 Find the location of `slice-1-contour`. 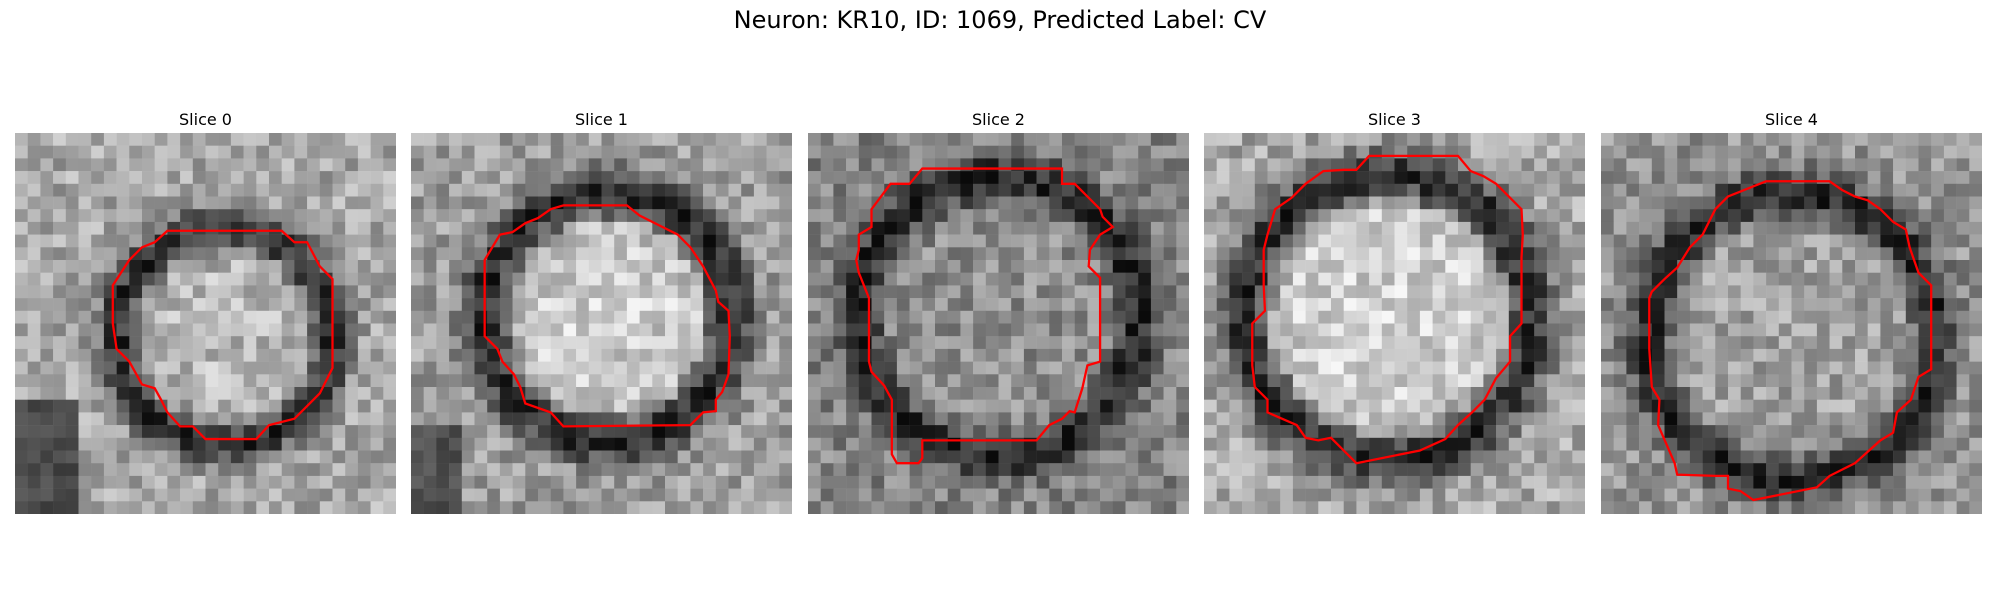

slice-1-contour is located at coordinates (607, 316).